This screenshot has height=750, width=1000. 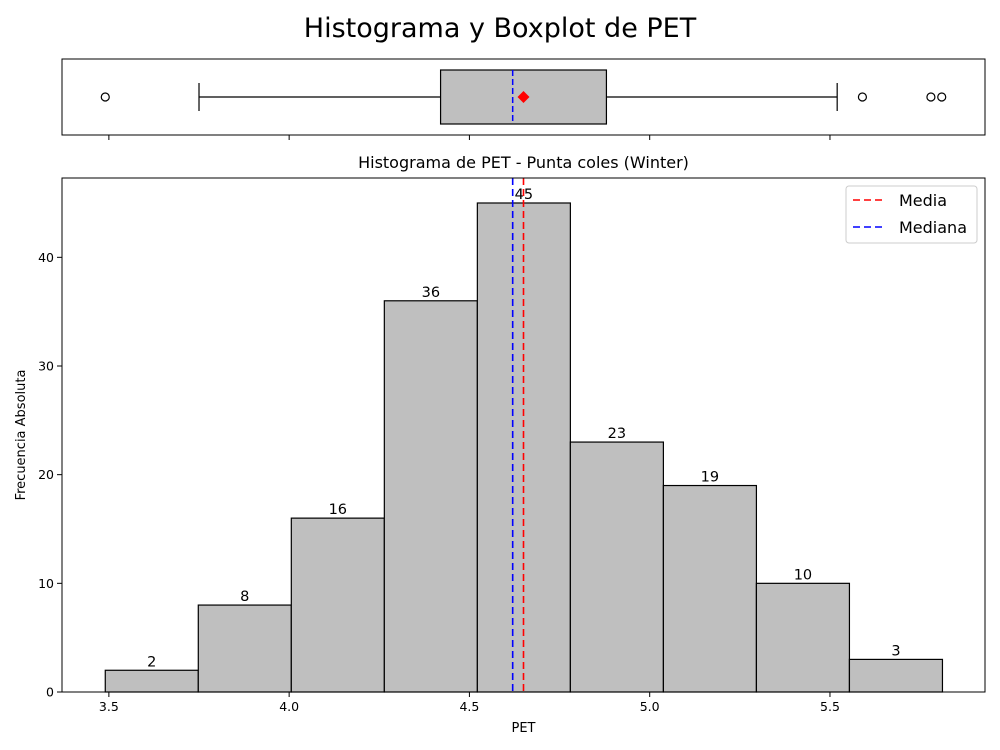 What do you see at coordinates (431, 293) in the screenshot?
I see `bar-value-label: 36` at bounding box center [431, 293].